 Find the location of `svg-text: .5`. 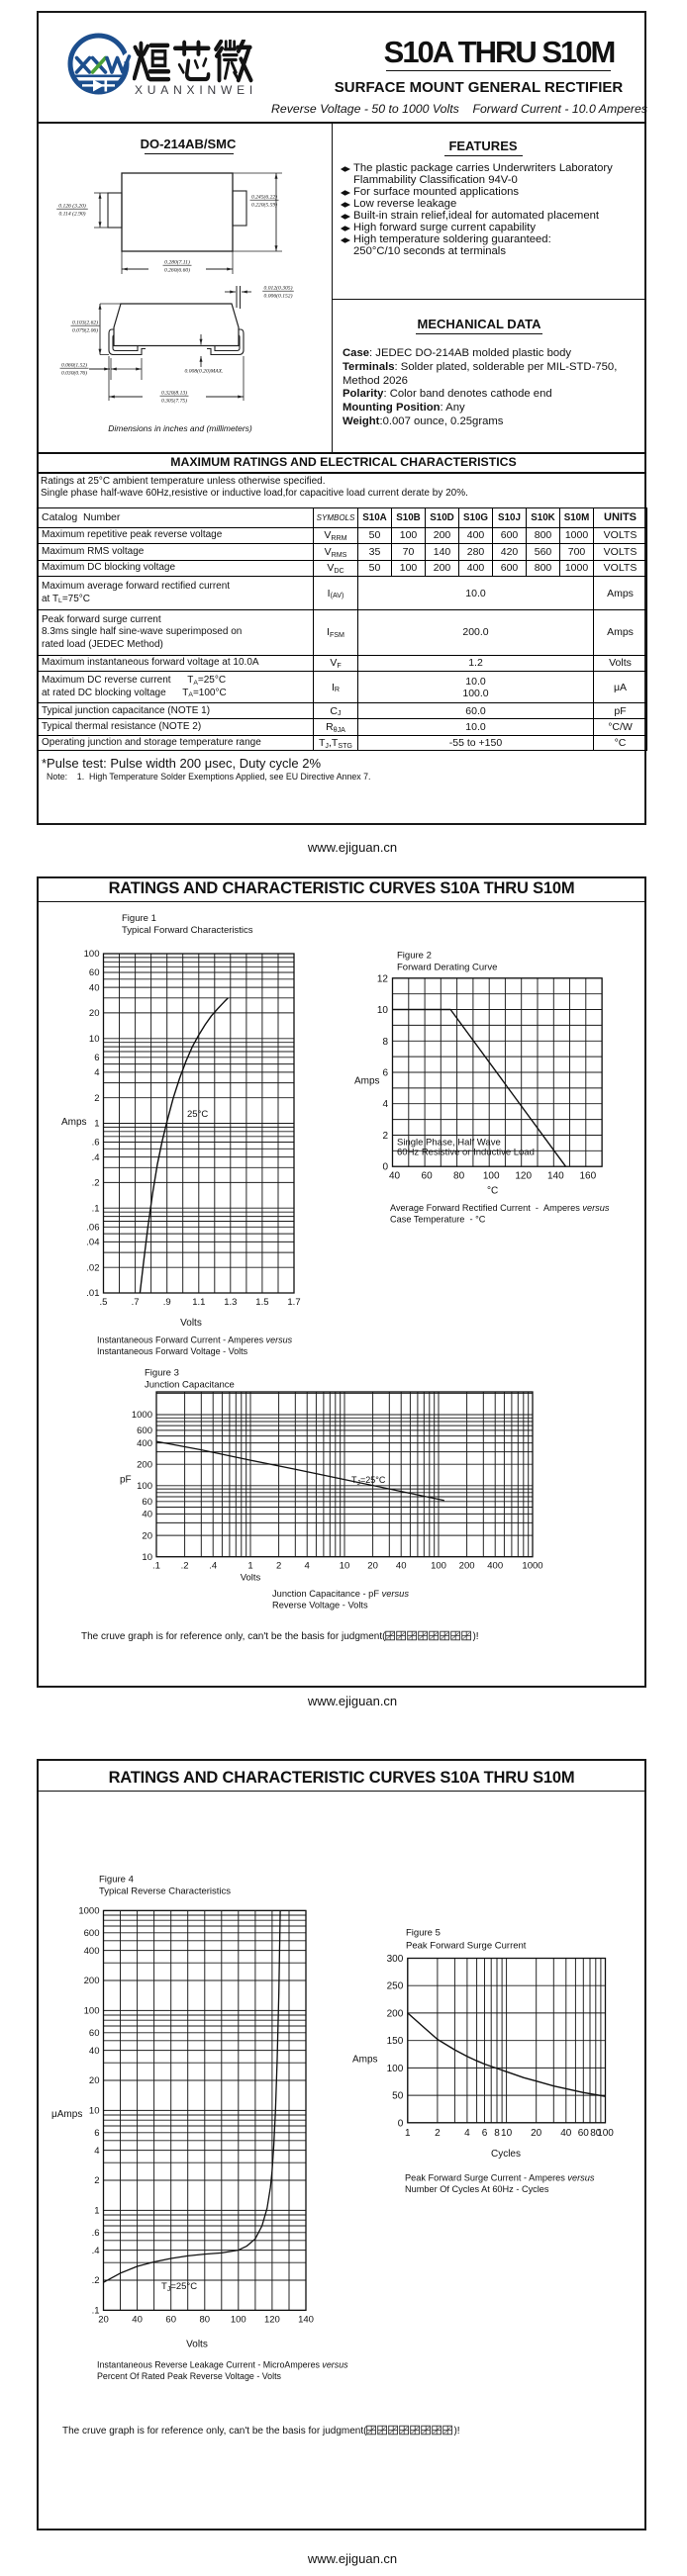

svg-text: .5 is located at coordinates (104, 1302).